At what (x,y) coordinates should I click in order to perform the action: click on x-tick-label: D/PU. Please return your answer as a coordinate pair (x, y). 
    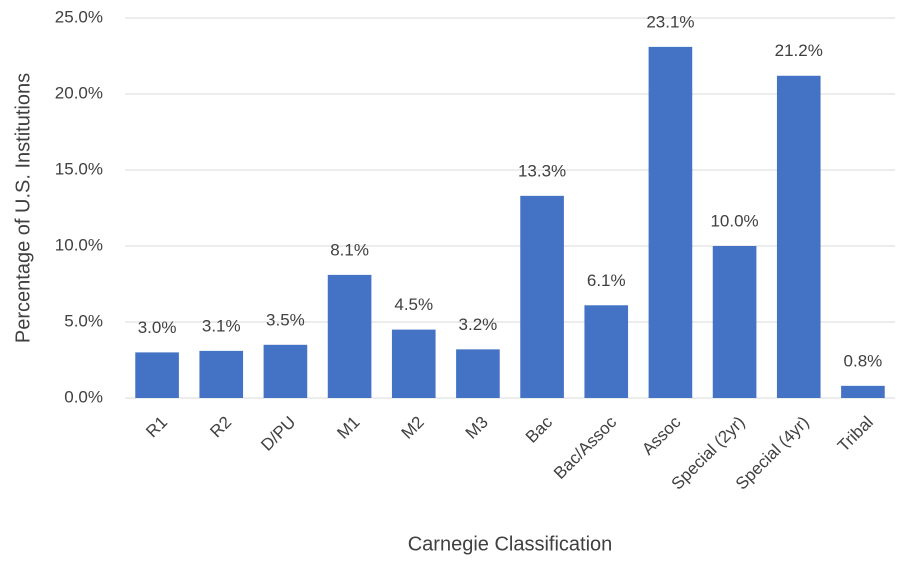
    Looking at the image, I should click on (278, 434).